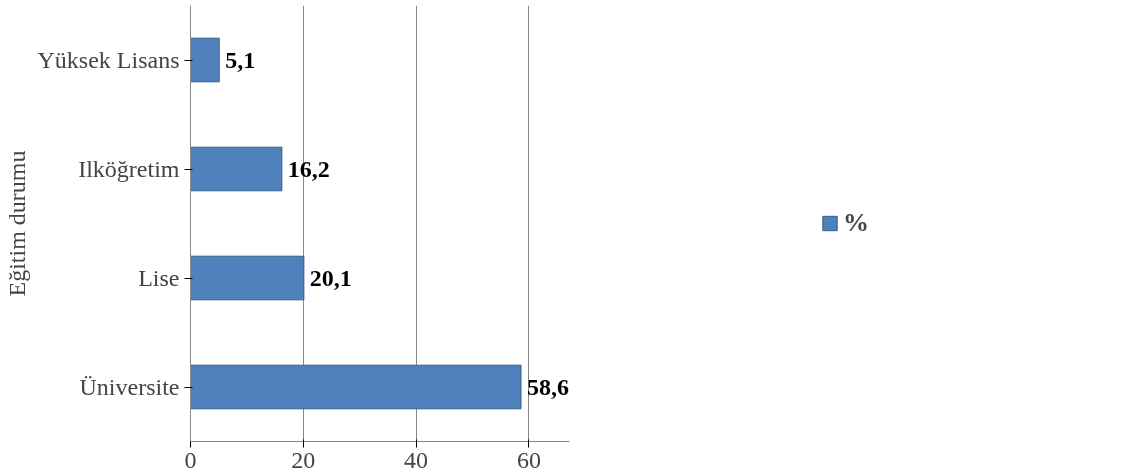 Image resolution: width=1125 pixels, height=476 pixels. What do you see at coordinates (129, 169) in the screenshot?
I see `y-tick-label: Ilköğretim` at bounding box center [129, 169].